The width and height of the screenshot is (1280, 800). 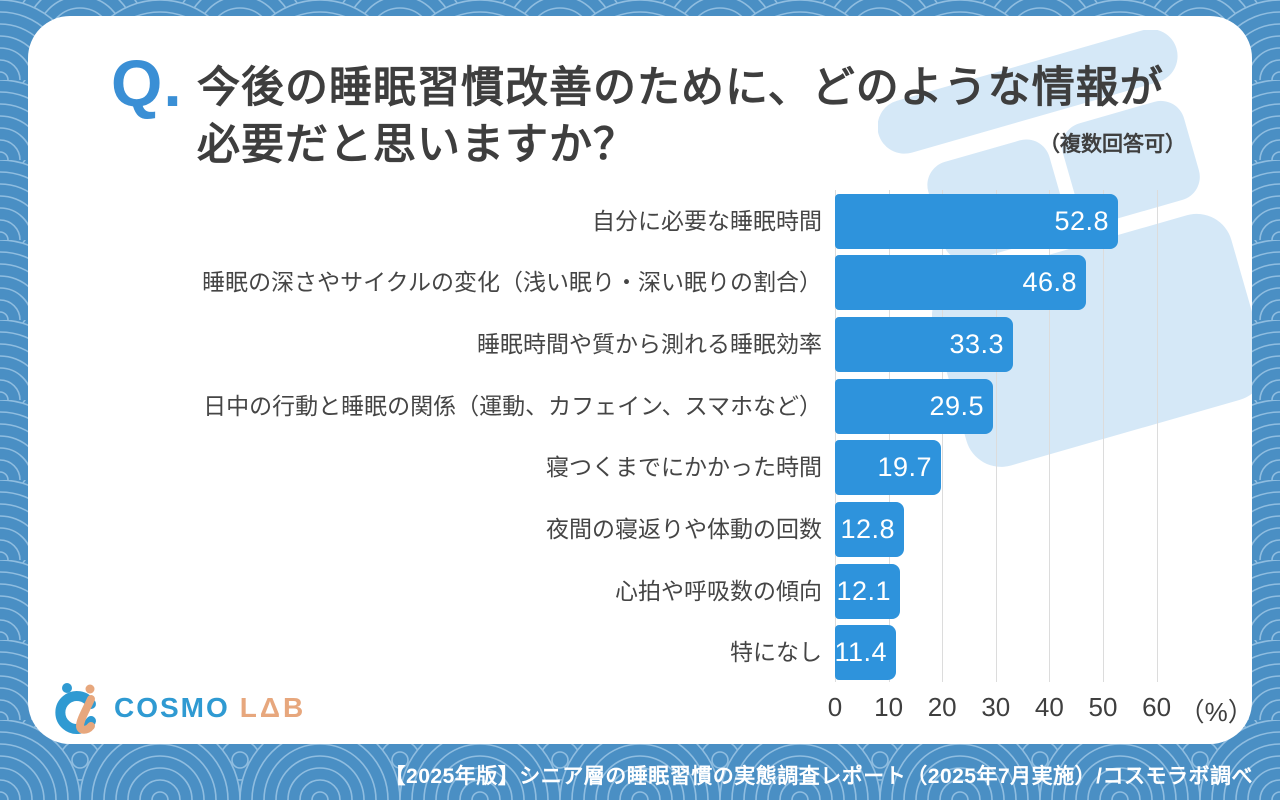 What do you see at coordinates (512, 282) in the screenshot?
I see `category-label: 睡眠の深さやサイクルの変化（浅い眠り・深い眠りの割合）` at bounding box center [512, 282].